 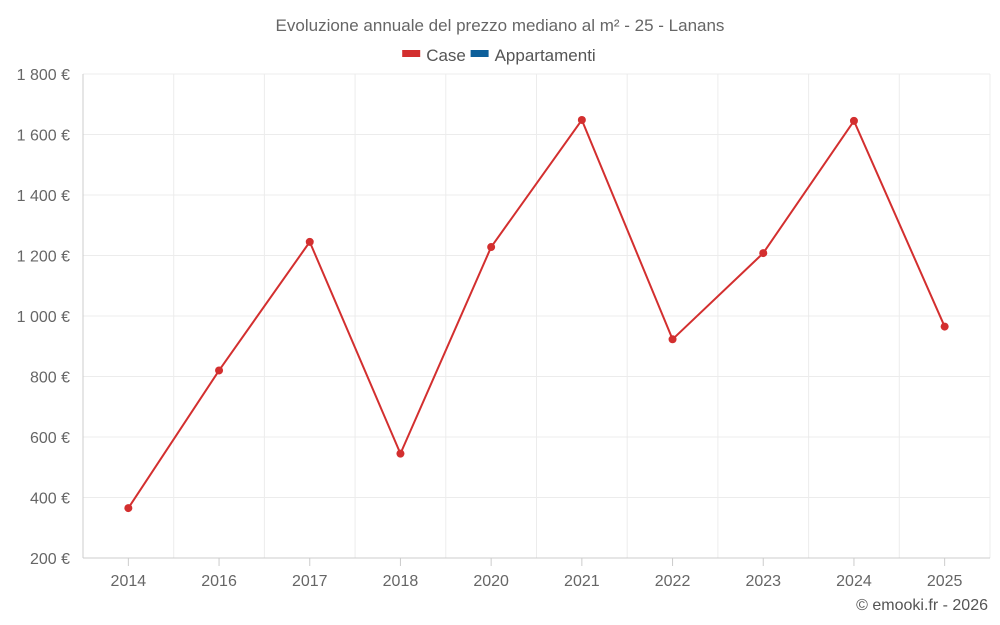 What do you see at coordinates (50, 378) in the screenshot?
I see `y-tick-label: 800 €` at bounding box center [50, 378].